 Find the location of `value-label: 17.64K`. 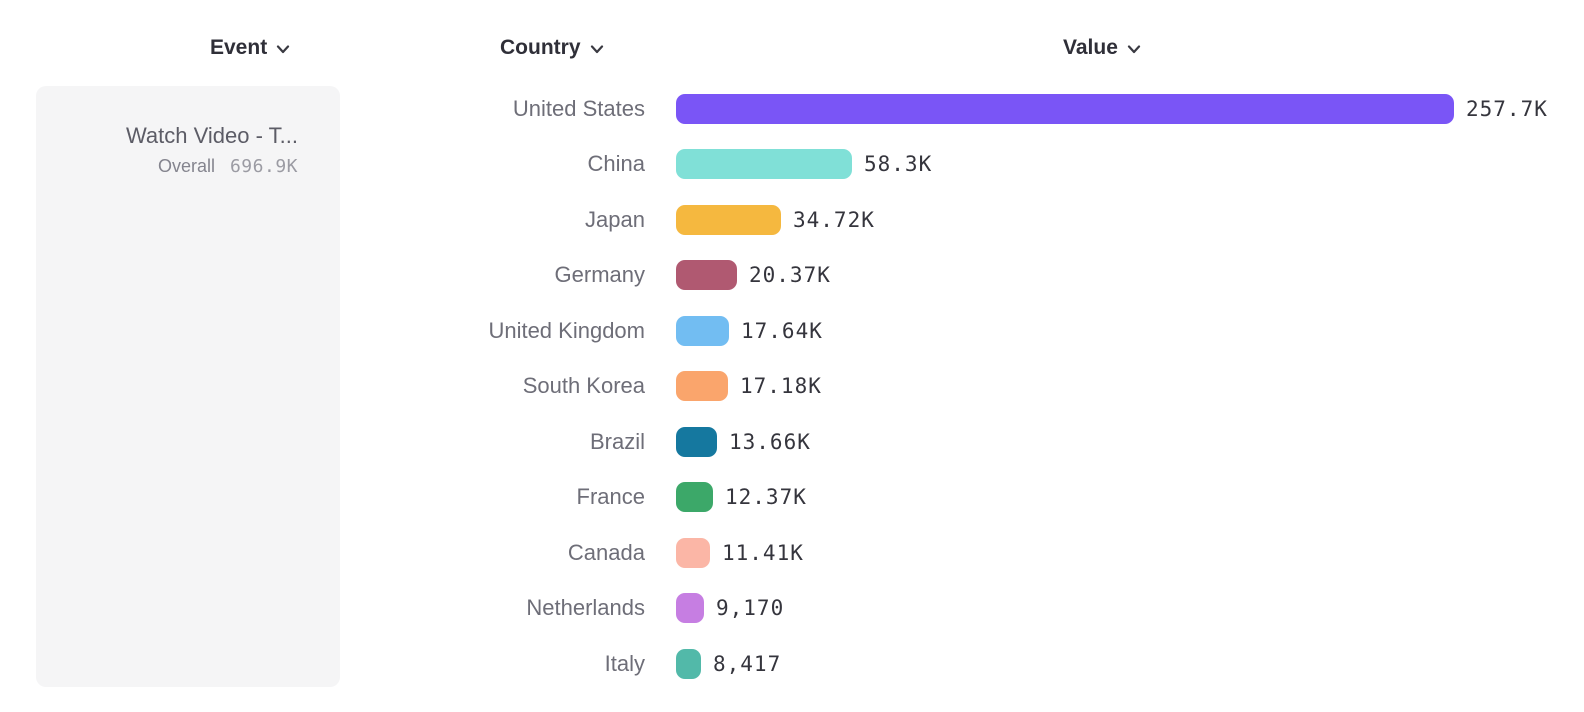

value-label: 17.64K is located at coordinates (782, 330).